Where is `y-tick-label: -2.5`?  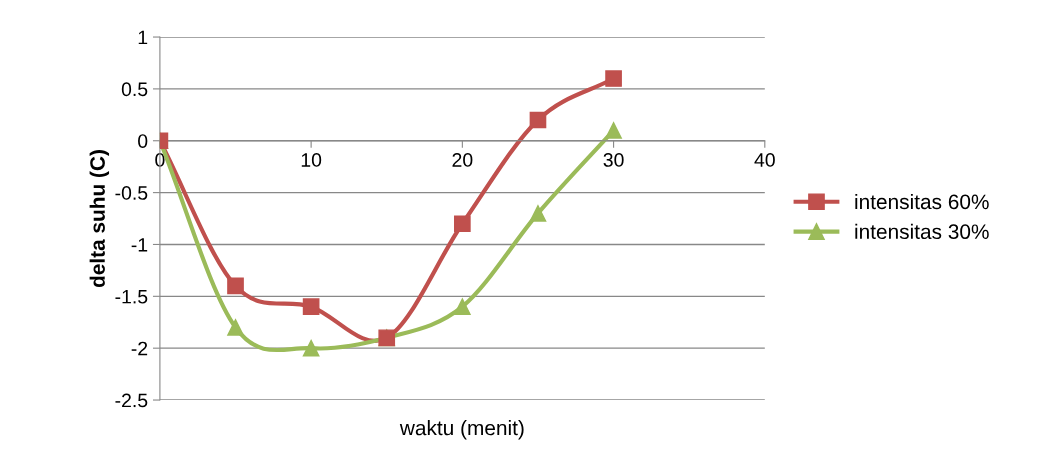
y-tick-label: -2.5 is located at coordinates (131, 400).